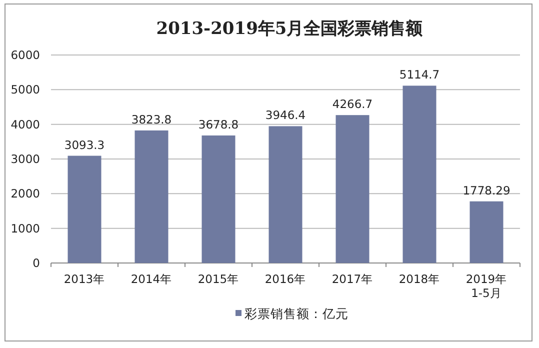 The height and width of the screenshot is (348, 539). I want to click on x-tick-label: 2016年, so click(286, 279).